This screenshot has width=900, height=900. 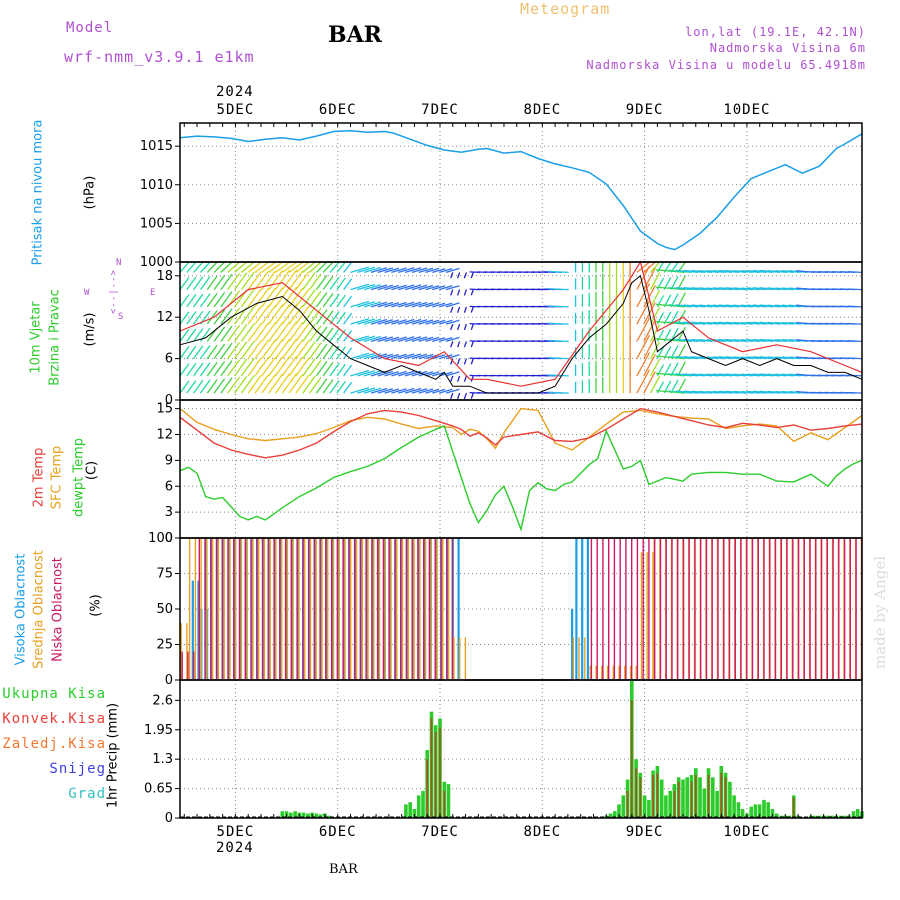 I want to click on temp-unit: (C), so click(x=92, y=470).